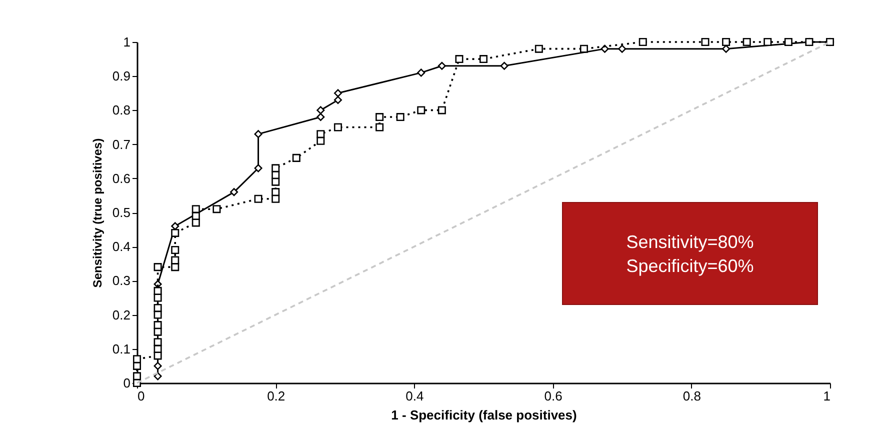  What do you see at coordinates (415, 396) in the screenshot?
I see `x-tick-label: 0.4` at bounding box center [415, 396].